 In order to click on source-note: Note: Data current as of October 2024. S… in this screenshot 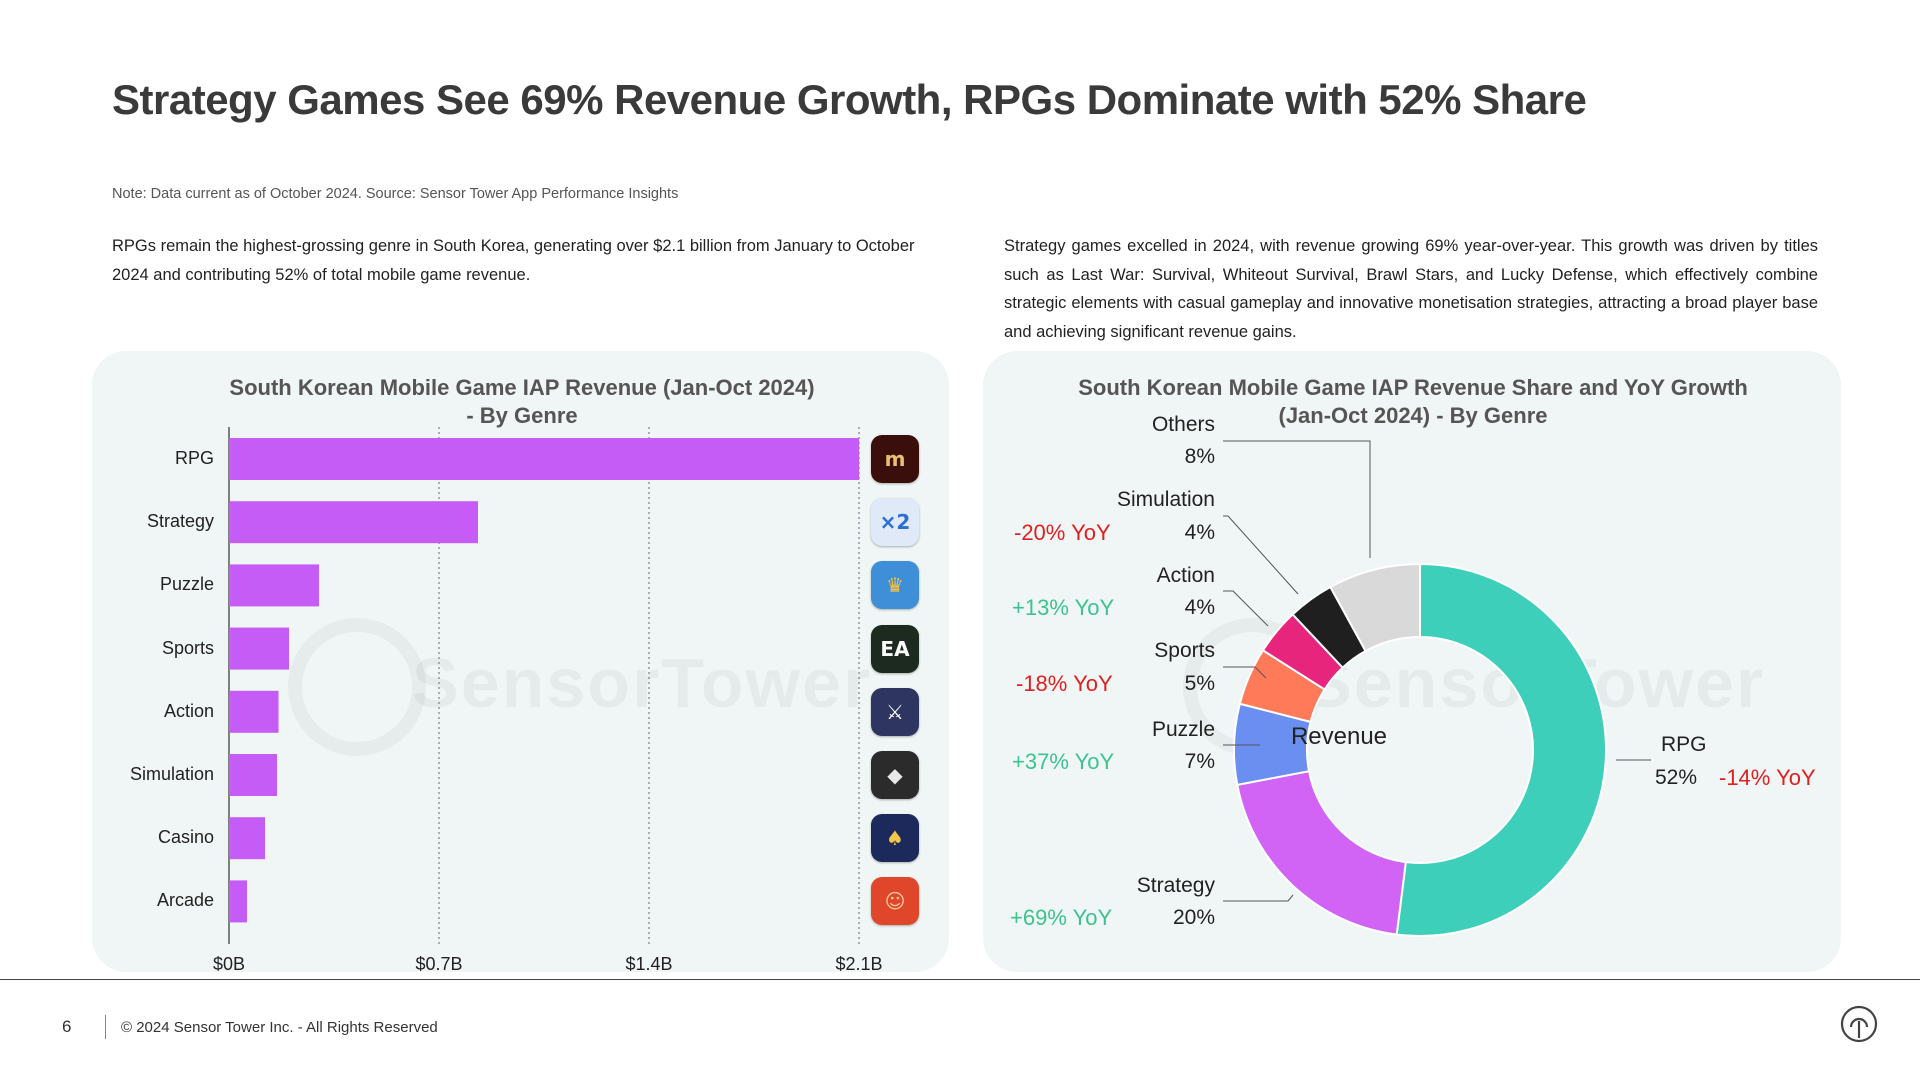, I will do `click(395, 194)`.